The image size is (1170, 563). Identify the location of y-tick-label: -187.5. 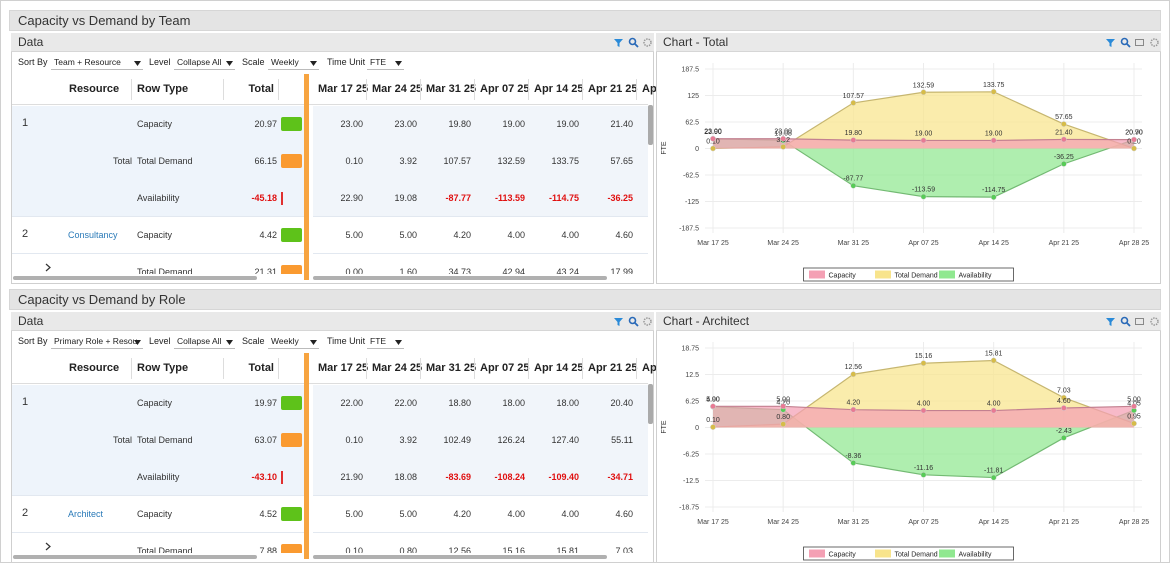
(689, 229).